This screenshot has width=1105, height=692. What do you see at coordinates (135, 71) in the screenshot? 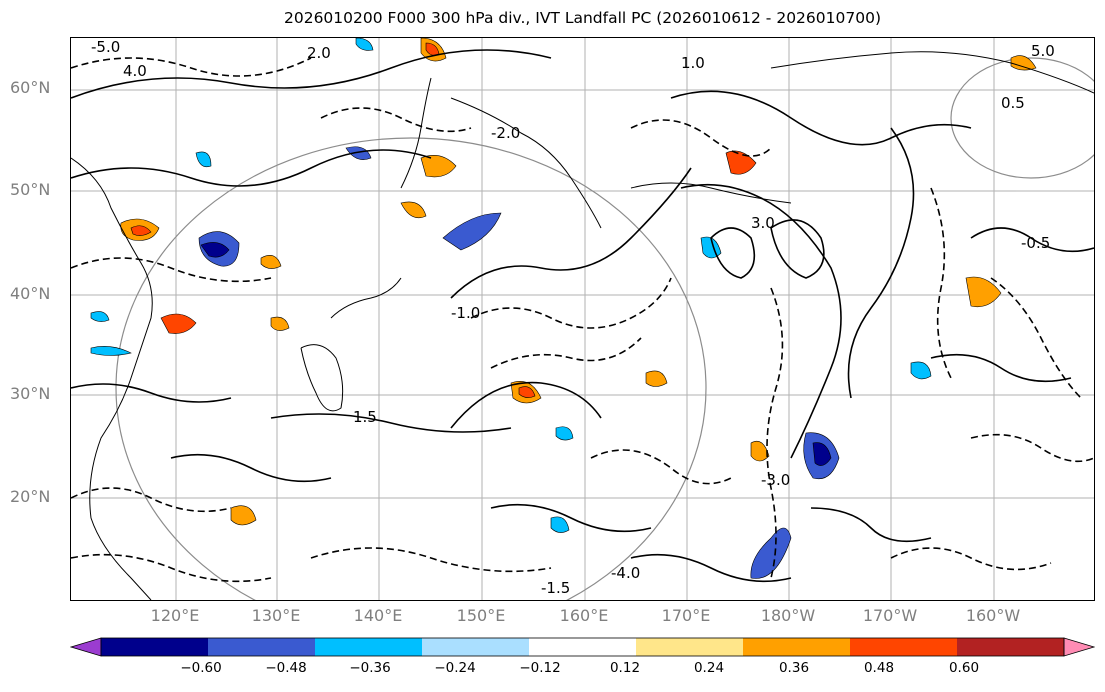
I see `contour-label: 4.0` at bounding box center [135, 71].